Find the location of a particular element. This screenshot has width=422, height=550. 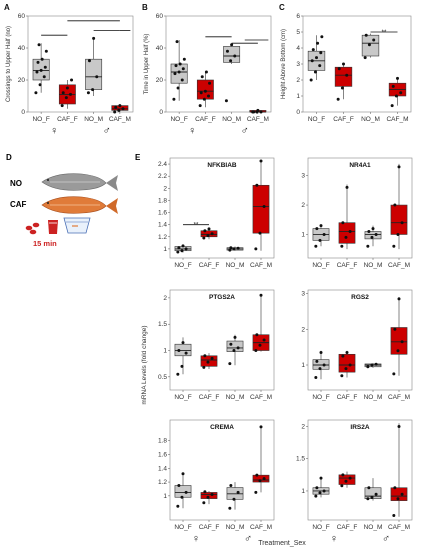

plot-title: PTGS2A is located at coordinates (222, 297).